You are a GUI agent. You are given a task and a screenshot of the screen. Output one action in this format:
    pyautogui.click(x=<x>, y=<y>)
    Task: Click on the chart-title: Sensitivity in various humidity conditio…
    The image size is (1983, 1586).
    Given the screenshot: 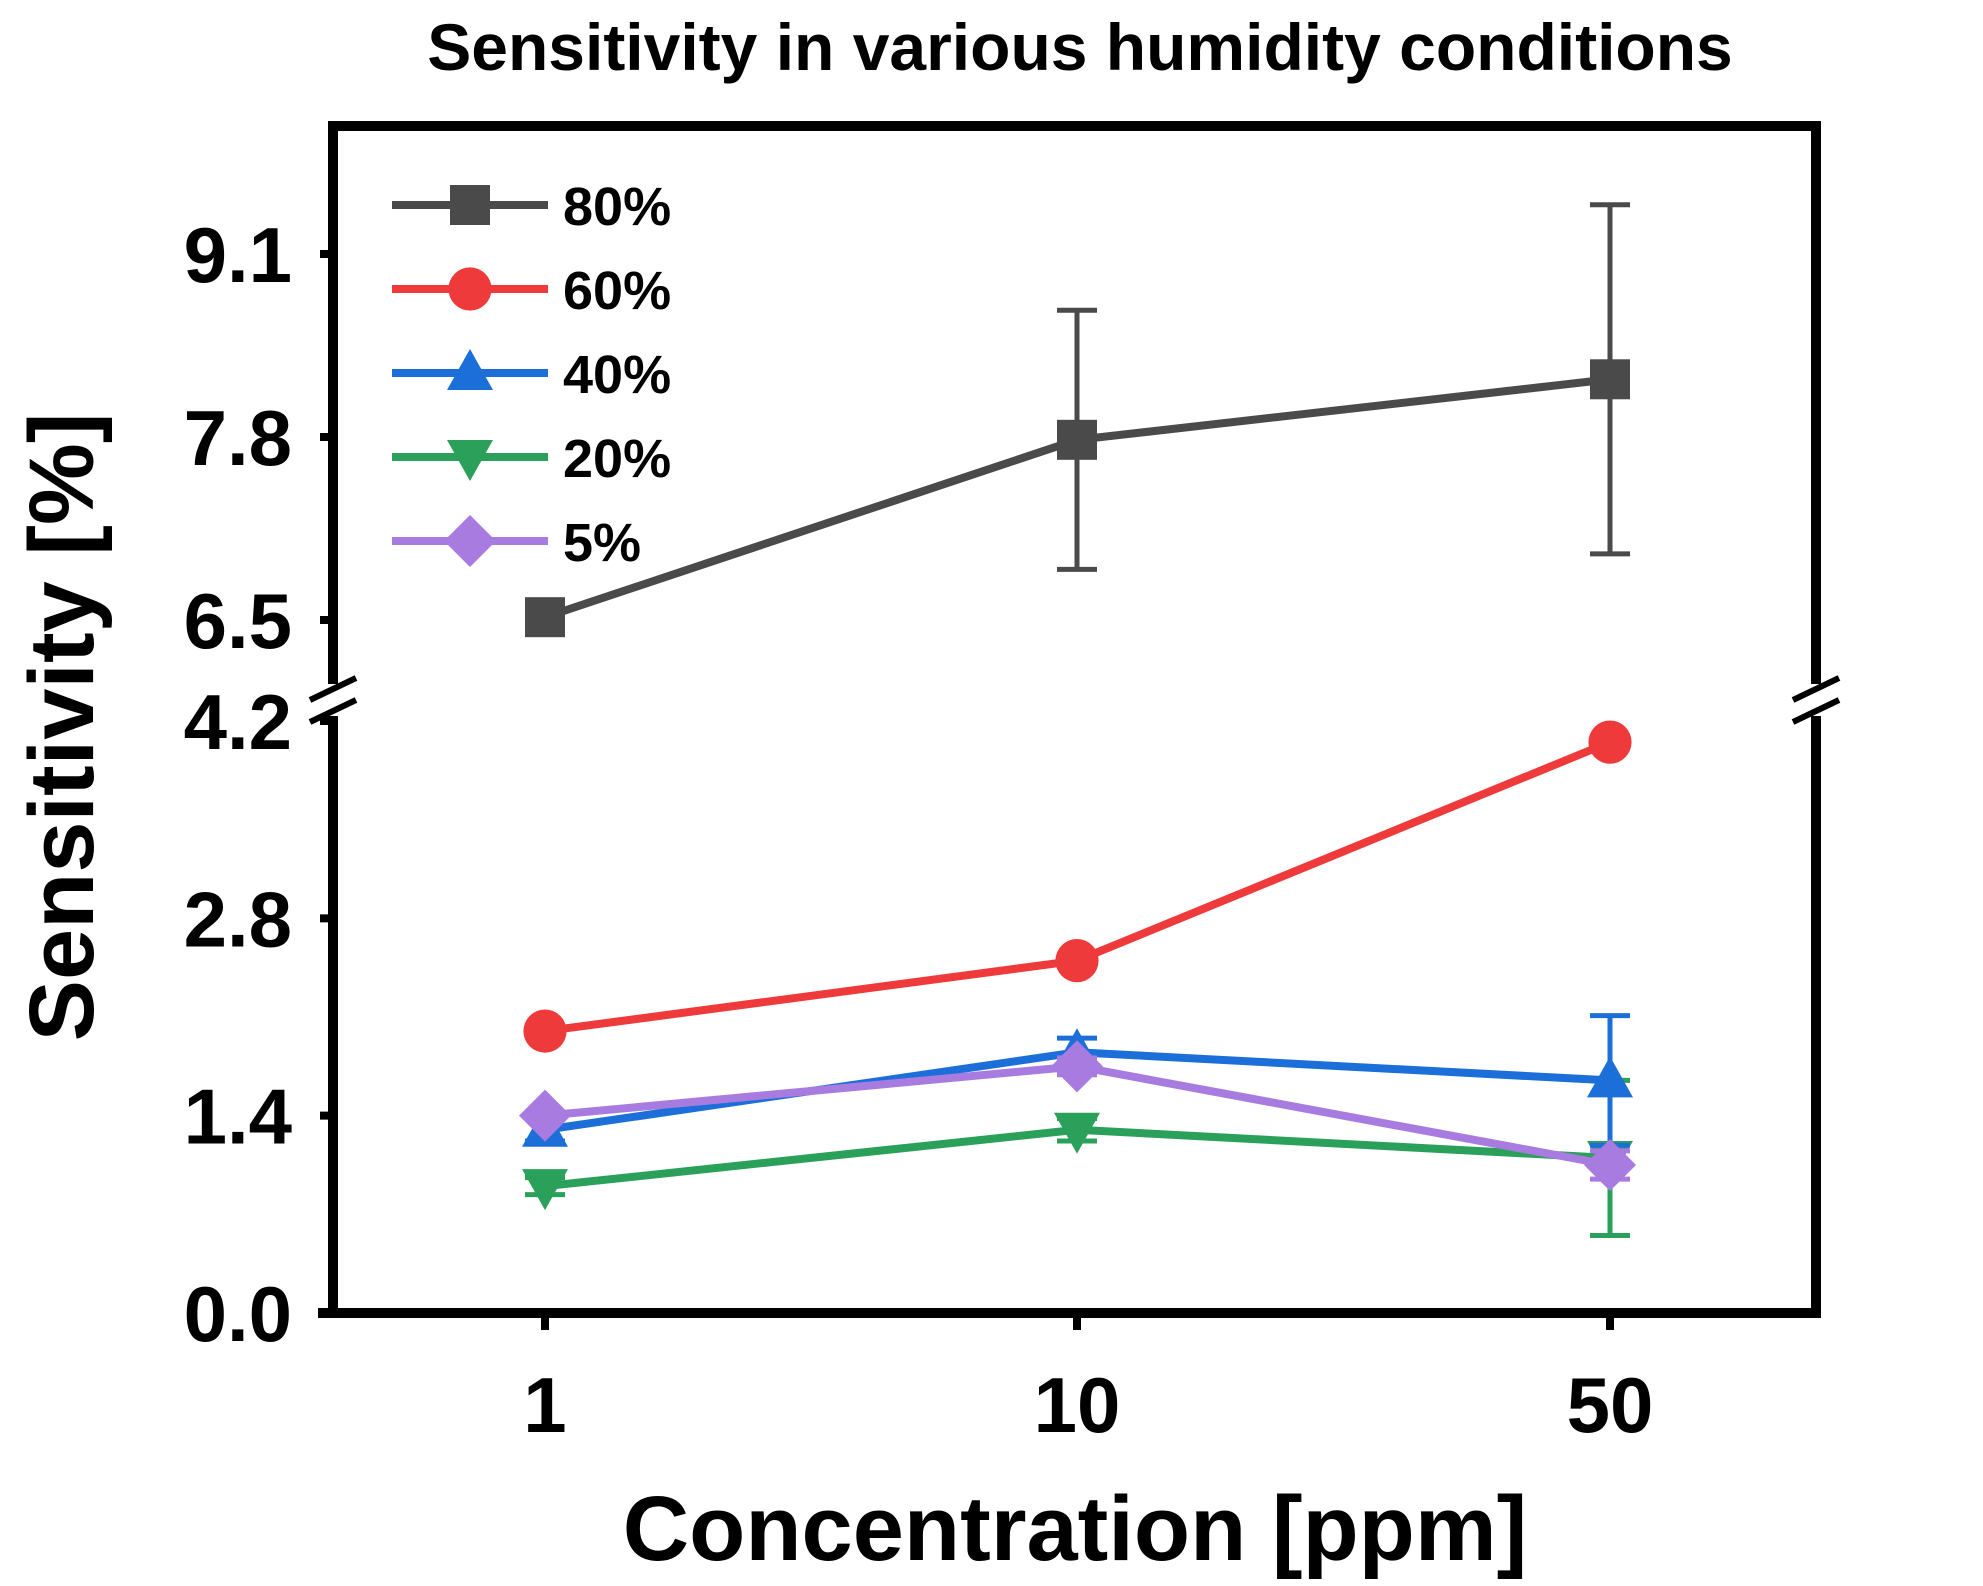 What is the action you would take?
    pyautogui.click(x=1080, y=47)
    